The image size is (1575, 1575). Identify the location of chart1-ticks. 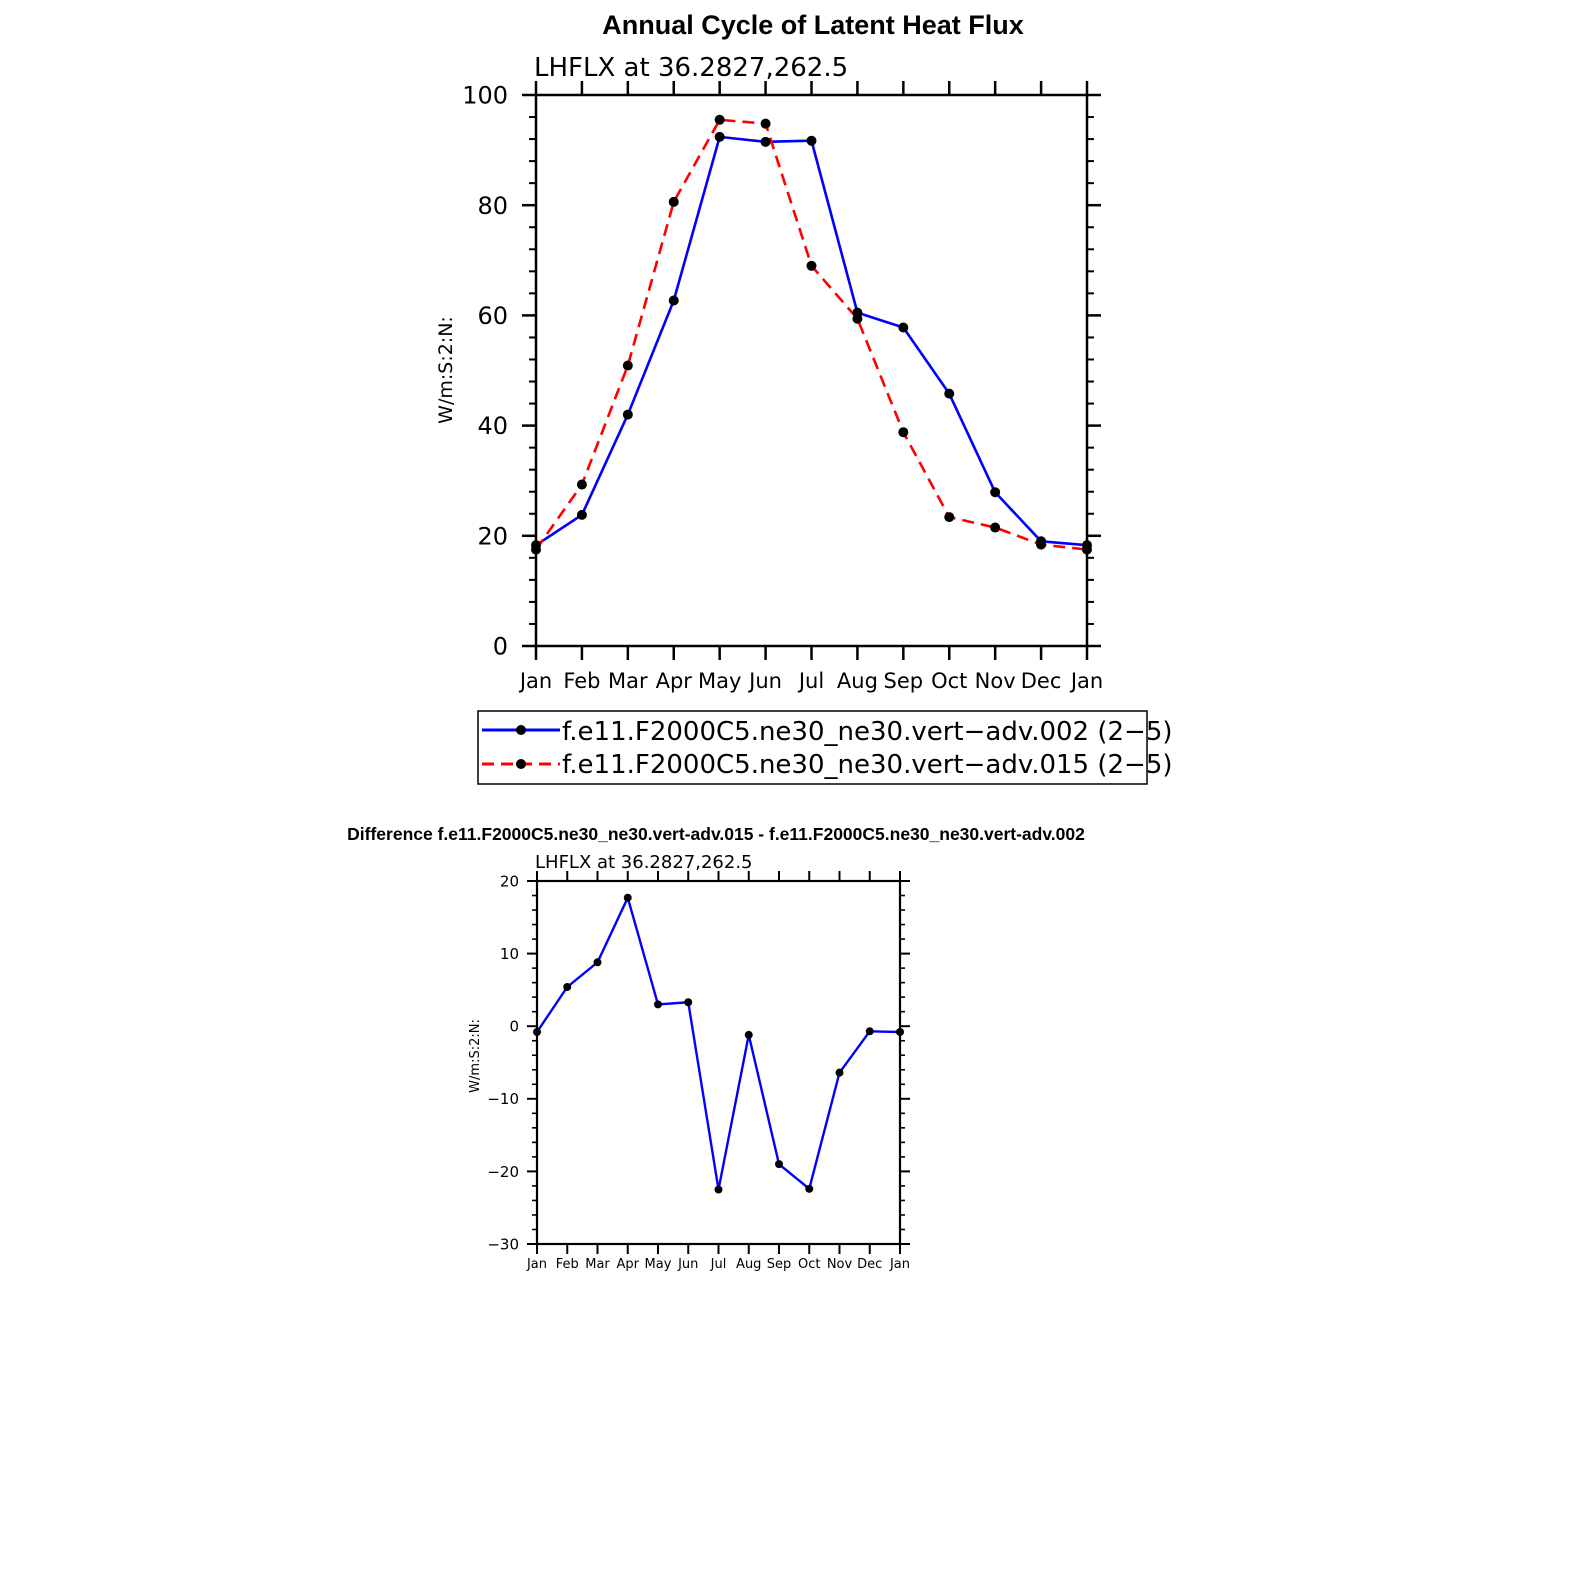
(811, 370).